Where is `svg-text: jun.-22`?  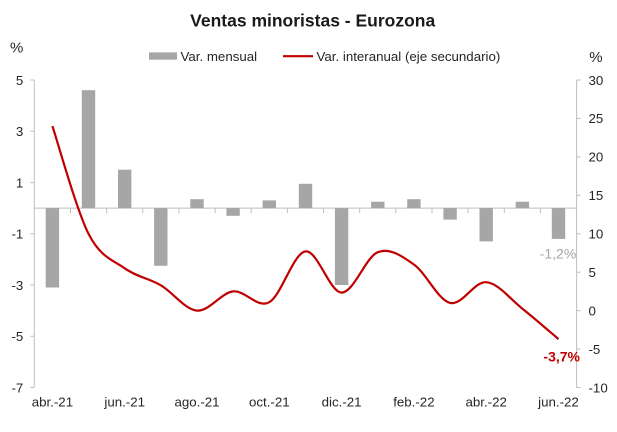 svg-text: jun.-22 is located at coordinates (558, 402).